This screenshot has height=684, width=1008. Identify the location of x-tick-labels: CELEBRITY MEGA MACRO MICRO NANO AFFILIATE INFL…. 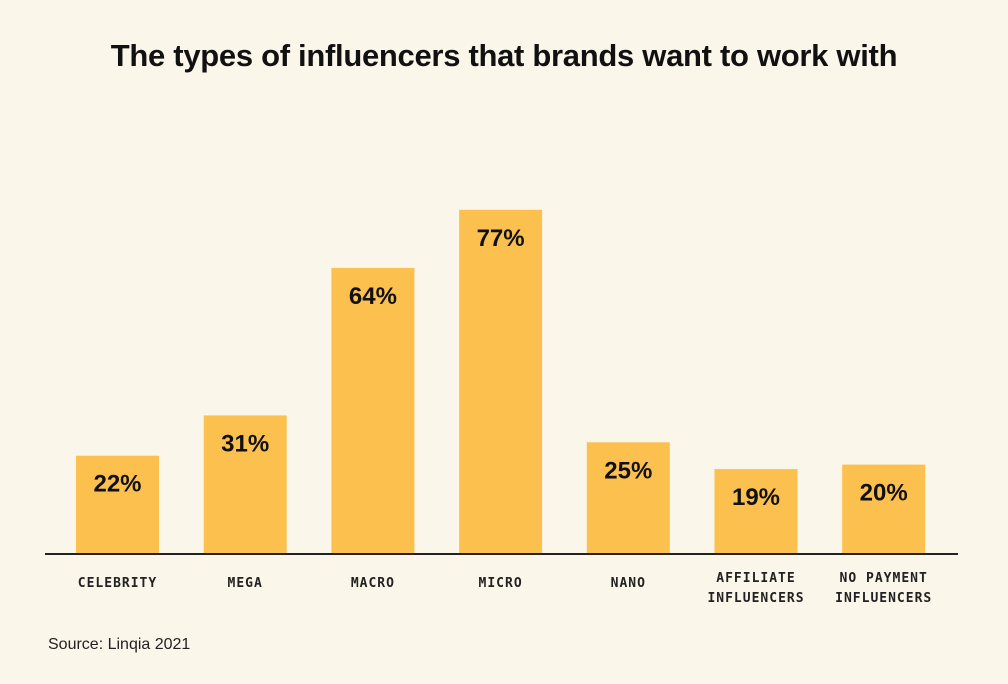
(505, 588).